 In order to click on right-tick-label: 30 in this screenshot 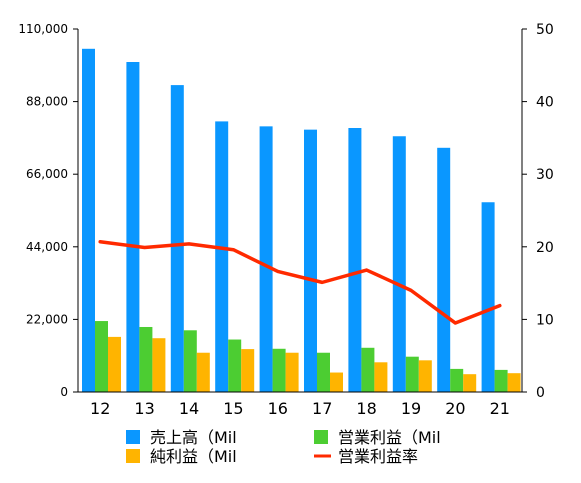, I will do `click(545, 175)`.